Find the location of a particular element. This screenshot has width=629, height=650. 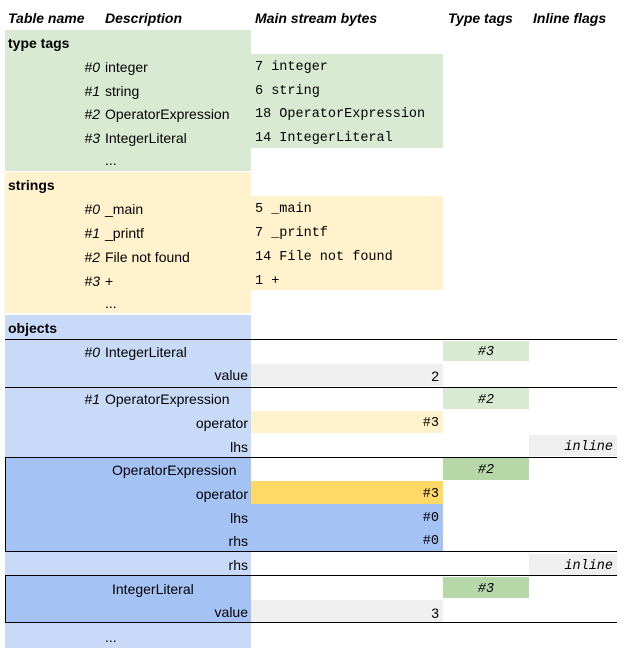

object0-type-tag-bg is located at coordinates (486, 351).